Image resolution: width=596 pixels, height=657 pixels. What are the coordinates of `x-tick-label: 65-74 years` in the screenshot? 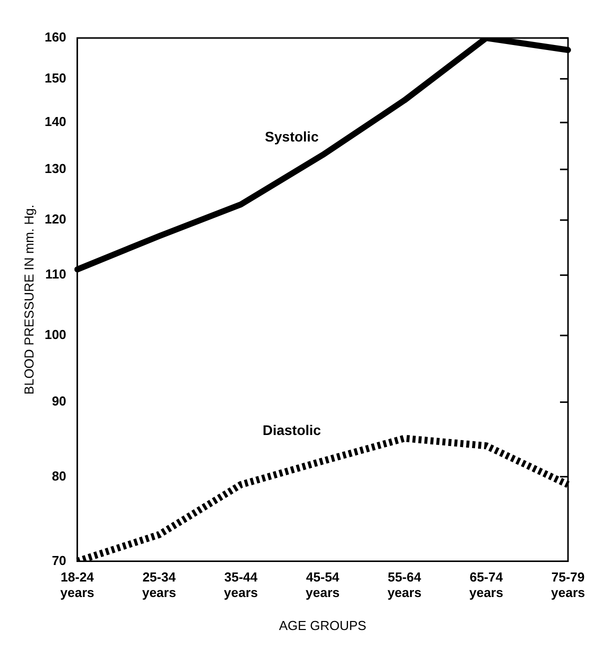 It's located at (486, 585).